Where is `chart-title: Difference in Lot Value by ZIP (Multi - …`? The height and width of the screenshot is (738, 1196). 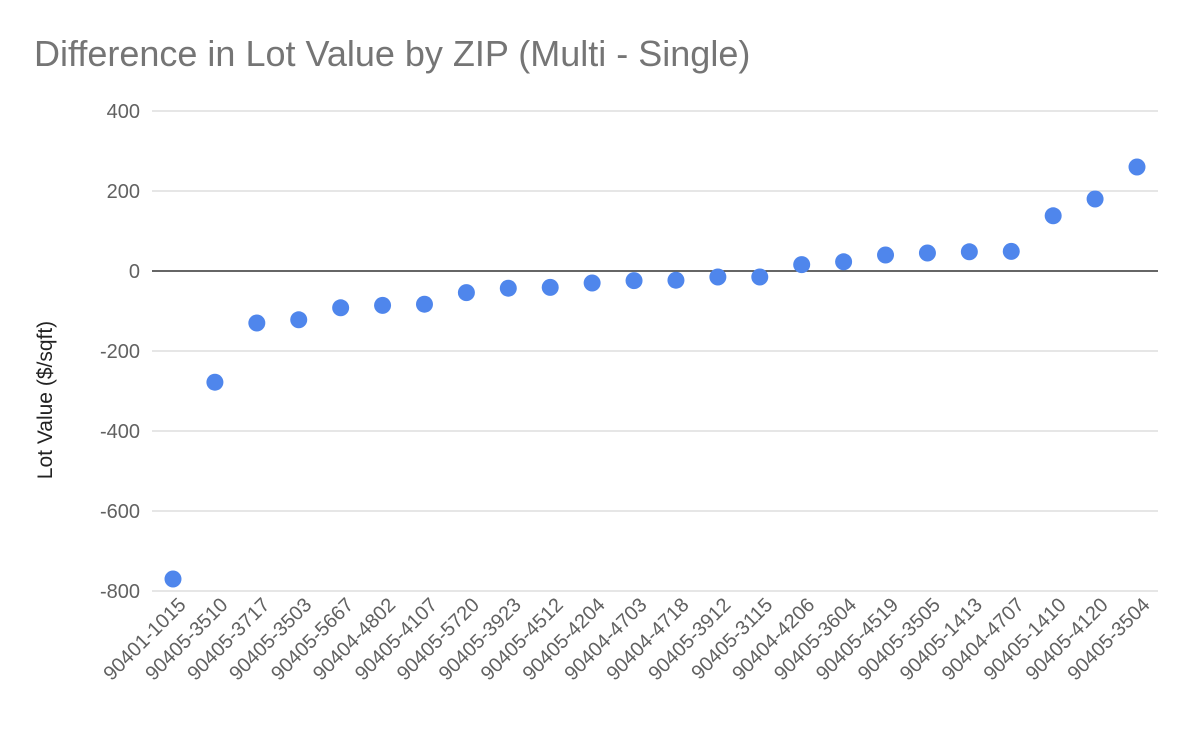
chart-title: Difference in Lot Value by ZIP (Multi - … is located at coordinates (392, 53).